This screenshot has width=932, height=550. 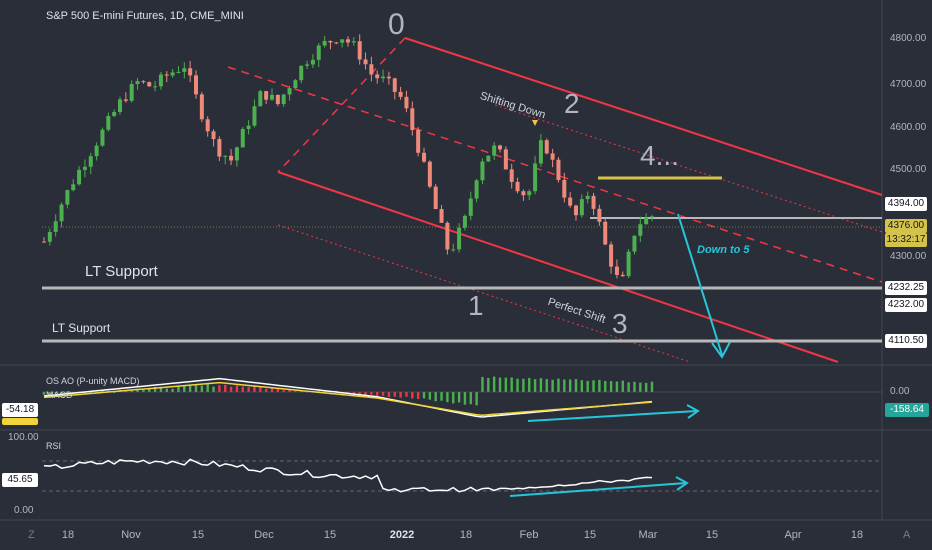 I want to click on wave-1-label: 1, so click(x=476, y=305).